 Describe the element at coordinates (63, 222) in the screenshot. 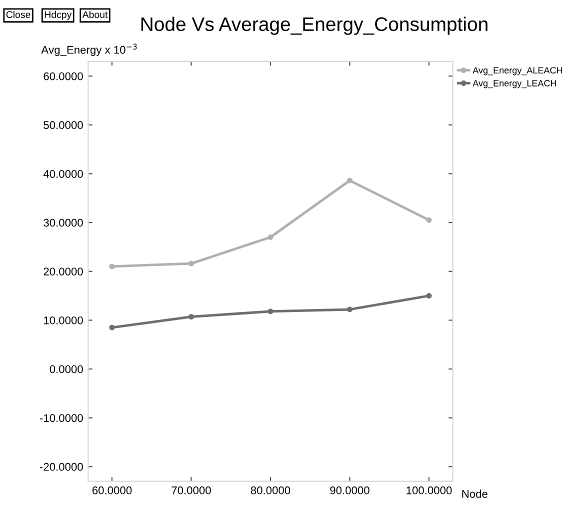

I see `y-tick-label: 30.0000` at that location.